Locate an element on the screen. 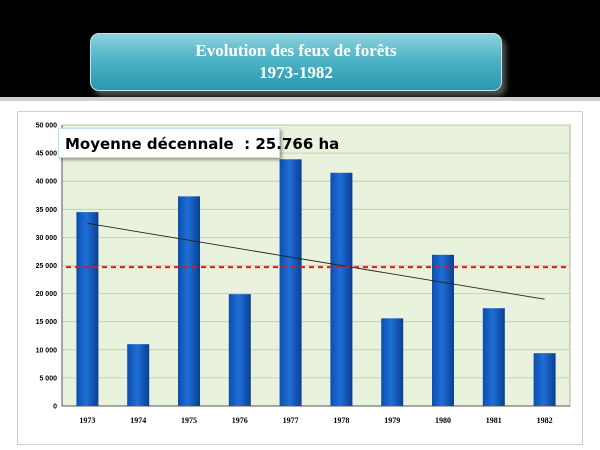 The image size is (600, 450). y-tick-label: 10 000 is located at coordinates (47, 350).